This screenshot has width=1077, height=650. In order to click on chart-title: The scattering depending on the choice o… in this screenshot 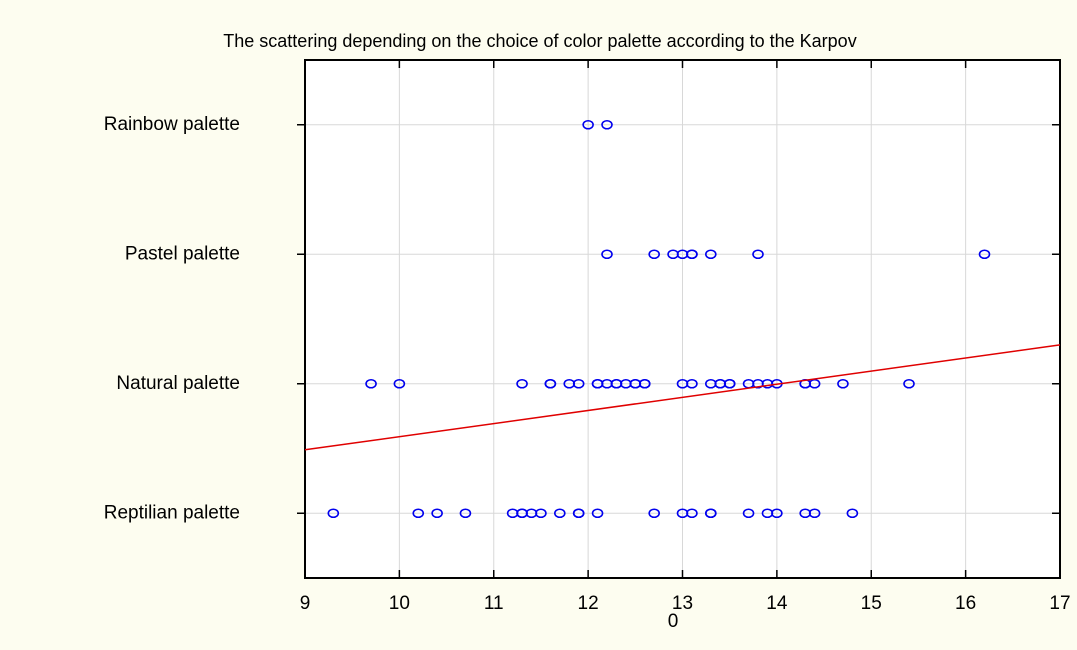, I will do `click(539, 41)`.